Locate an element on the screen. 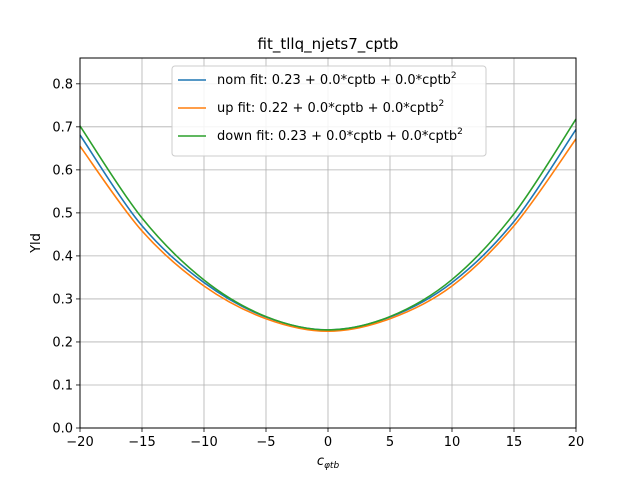  legend-entry-label: down fit: 0.23 + 0.0*cptb + 0.0*cptb is located at coordinates (337, 136).